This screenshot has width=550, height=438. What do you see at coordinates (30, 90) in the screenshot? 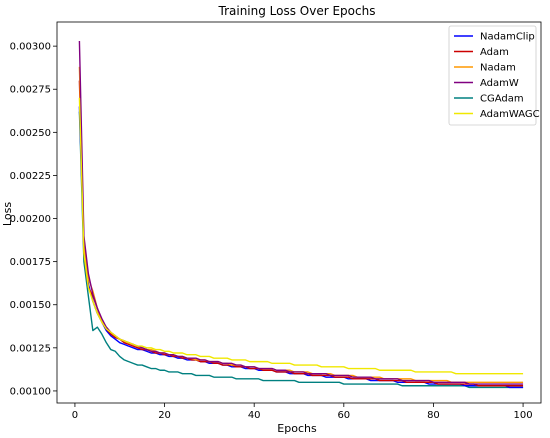
I see `y-tick-label: 0.00275` at bounding box center [30, 90].